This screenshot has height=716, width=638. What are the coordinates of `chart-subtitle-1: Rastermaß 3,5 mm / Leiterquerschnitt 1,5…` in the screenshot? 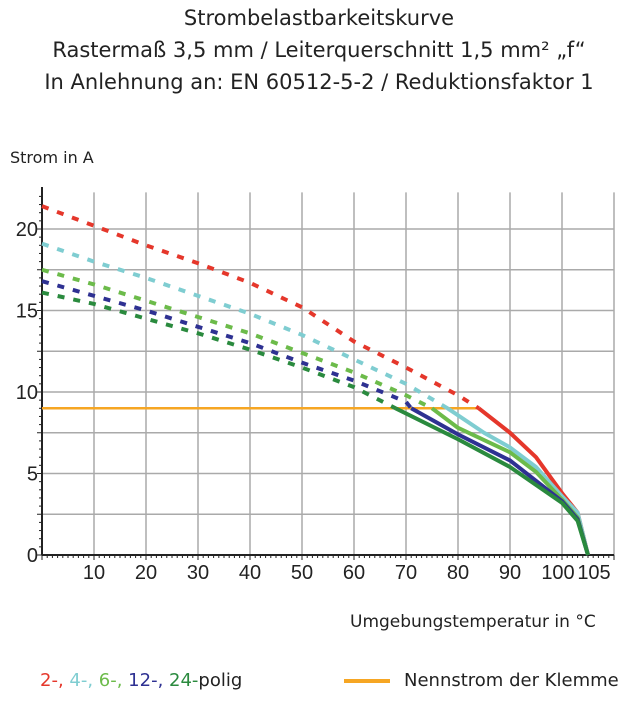 It's located at (319, 50).